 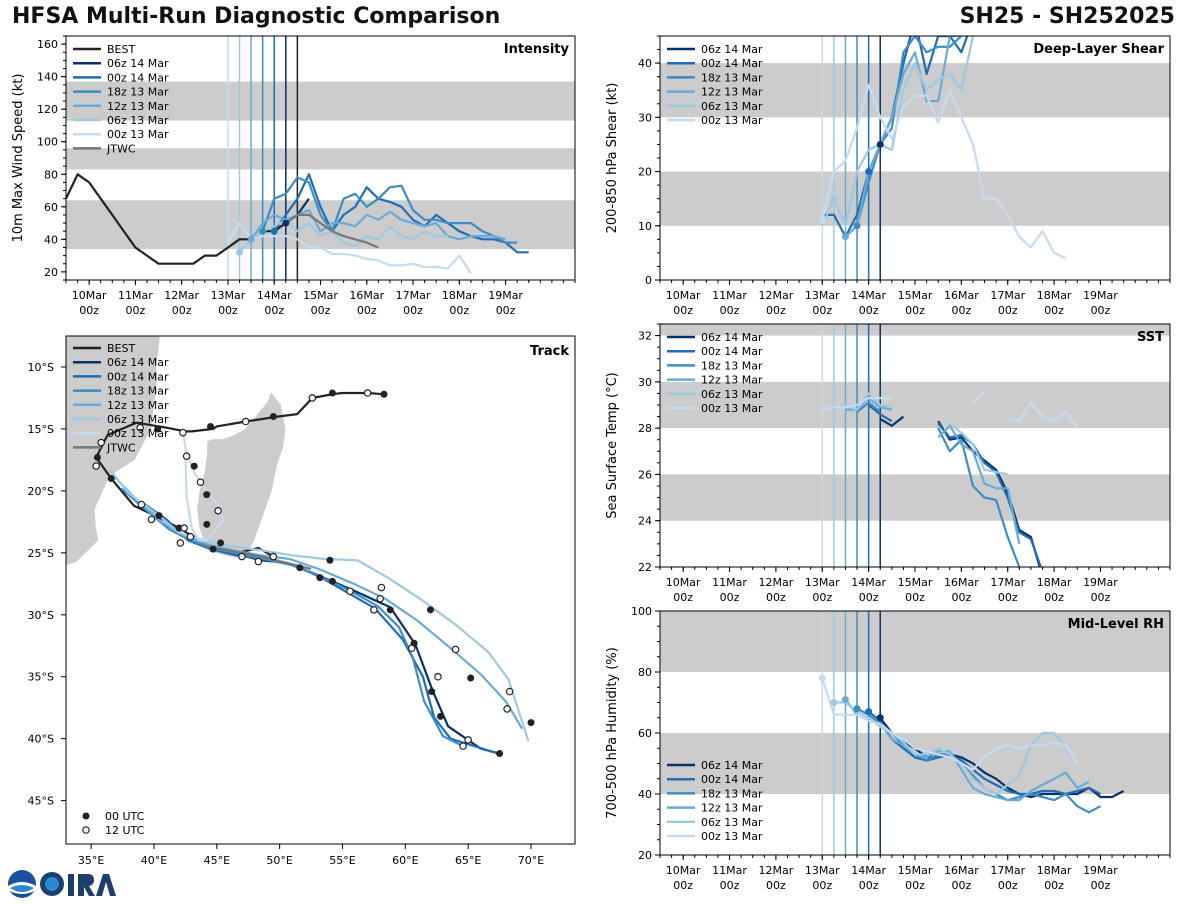 I want to click on intensity-series-00z-14-mar, so click(x=401, y=213).